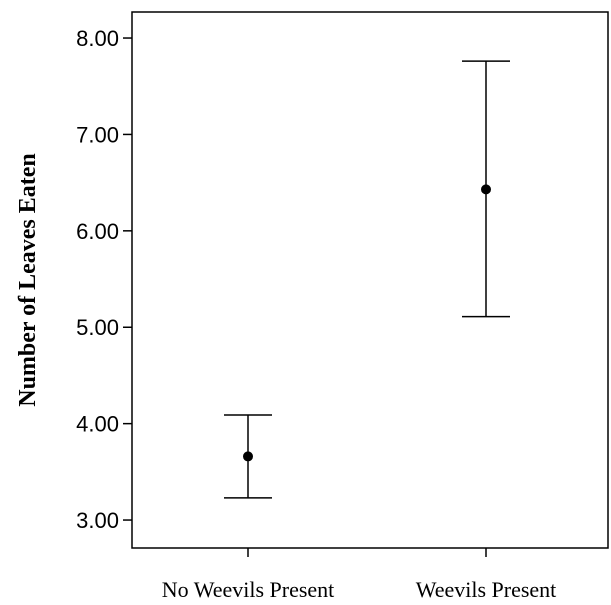 The width and height of the screenshot is (611, 605). What do you see at coordinates (97, 134) in the screenshot?
I see `y-tick-label: 7.00` at bounding box center [97, 134].